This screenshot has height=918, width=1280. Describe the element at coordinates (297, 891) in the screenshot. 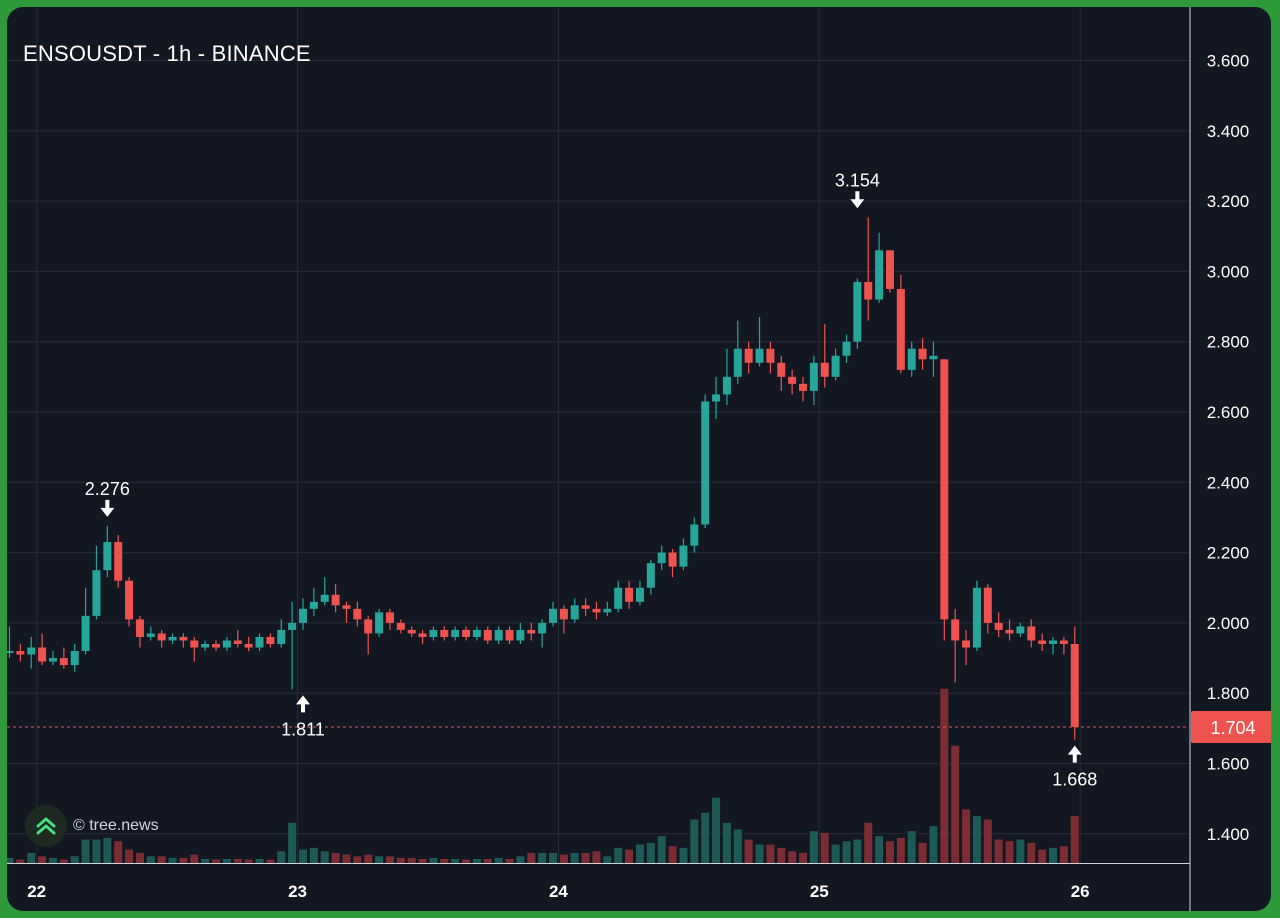

I see `x-tick-label: 23` at that location.